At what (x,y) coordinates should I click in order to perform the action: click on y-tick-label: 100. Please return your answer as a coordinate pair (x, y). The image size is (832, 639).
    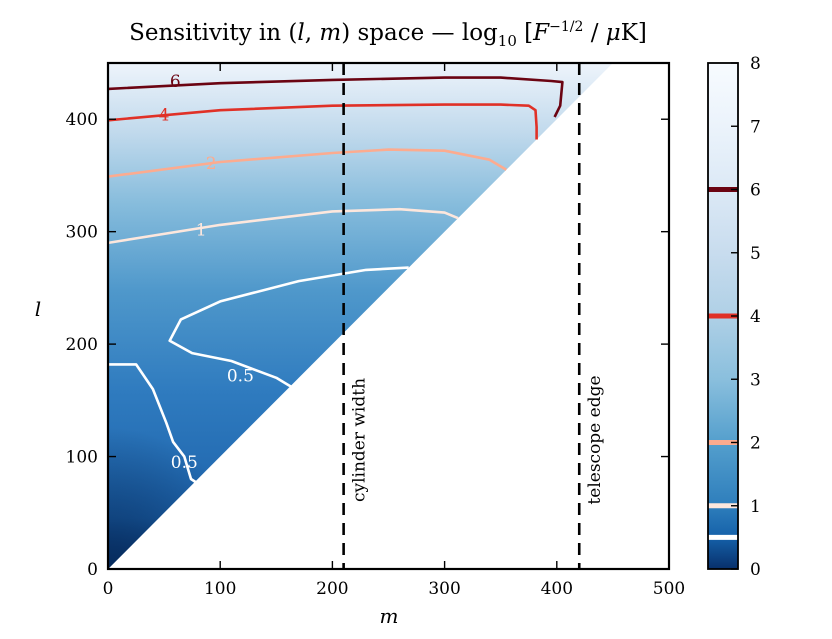
    Looking at the image, I should click on (82, 458).